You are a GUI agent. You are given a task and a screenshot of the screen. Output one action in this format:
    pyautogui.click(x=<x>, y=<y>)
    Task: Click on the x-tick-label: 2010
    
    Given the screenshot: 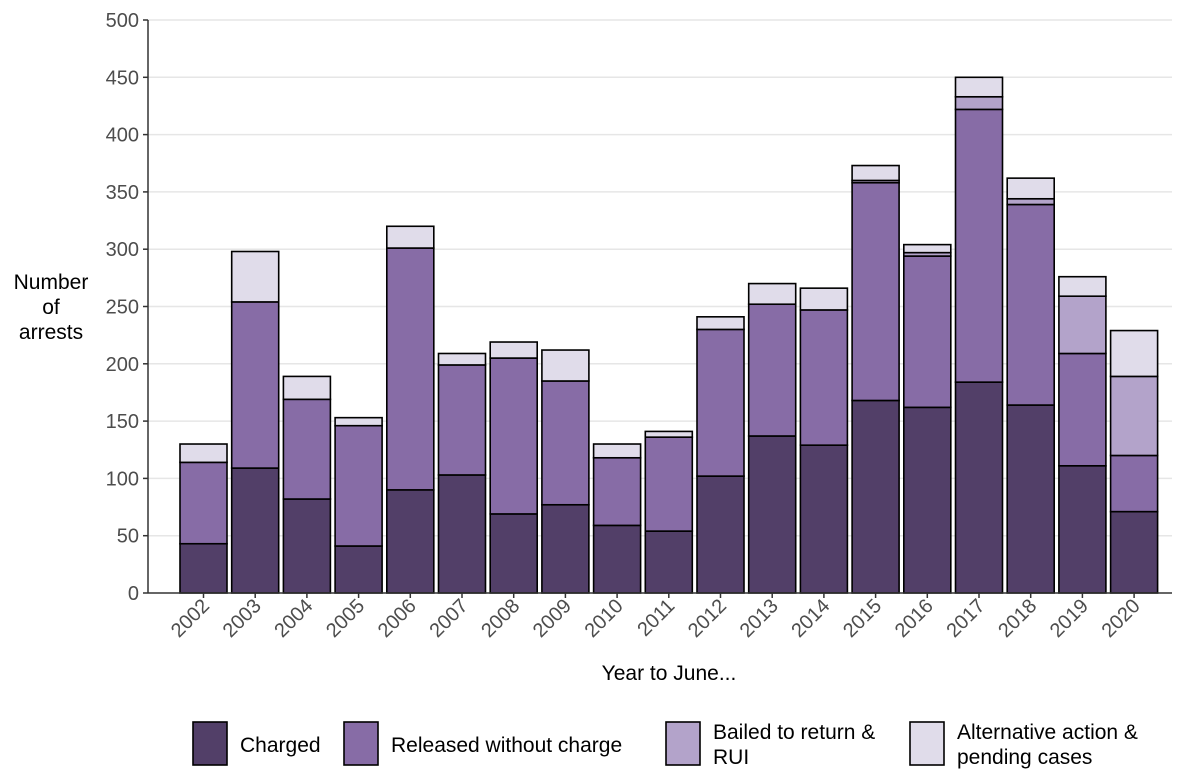 What is the action you would take?
    pyautogui.click(x=604, y=618)
    